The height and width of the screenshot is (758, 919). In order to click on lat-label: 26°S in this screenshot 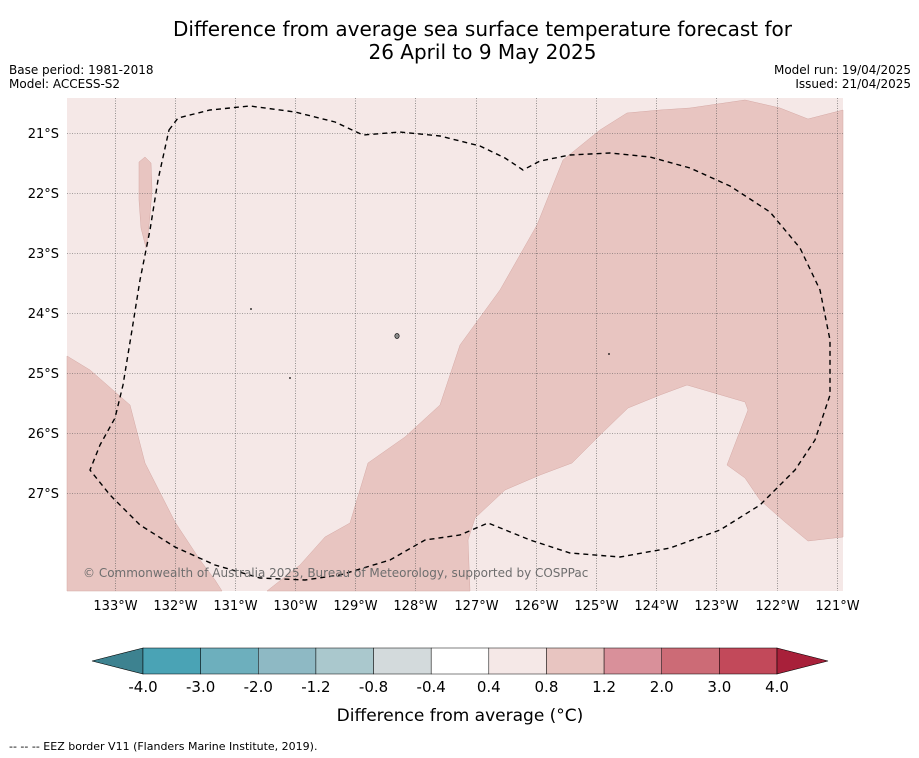, I will do `click(43, 434)`.